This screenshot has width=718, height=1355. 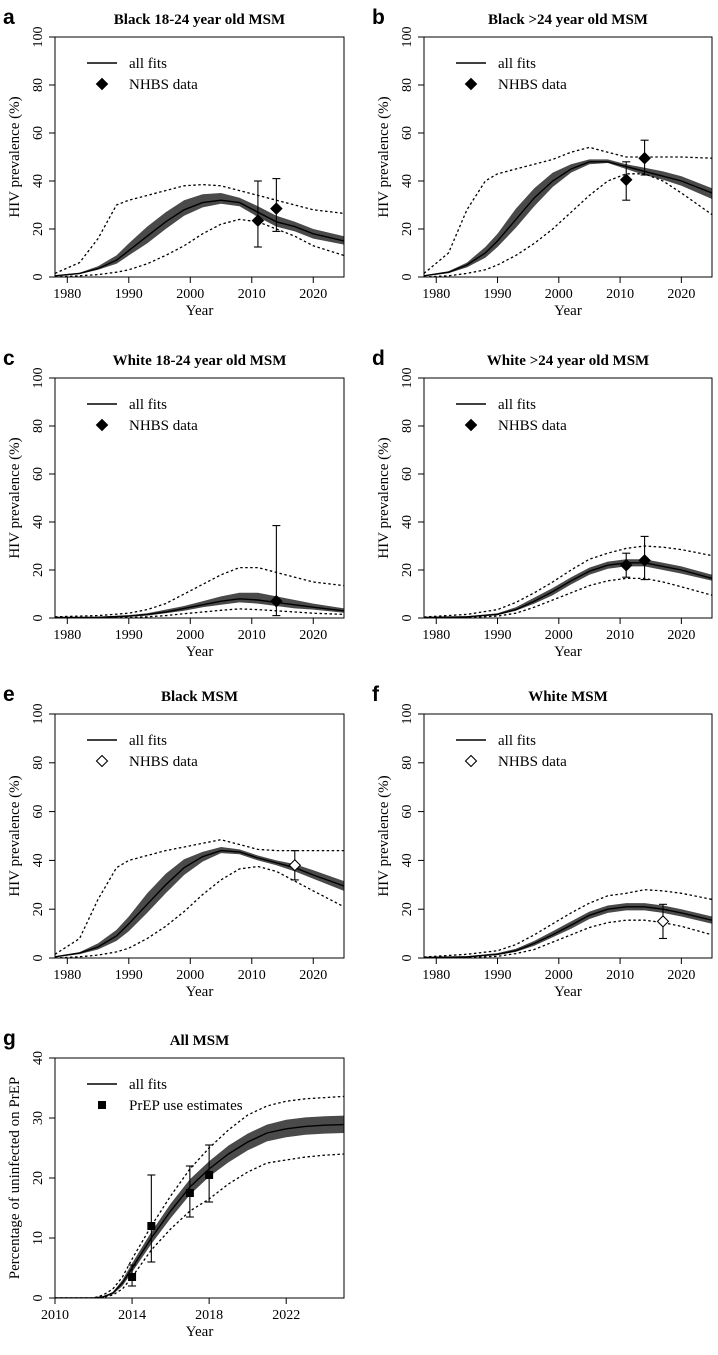 What do you see at coordinates (376, 694) in the screenshot?
I see `panel-letter: f` at bounding box center [376, 694].